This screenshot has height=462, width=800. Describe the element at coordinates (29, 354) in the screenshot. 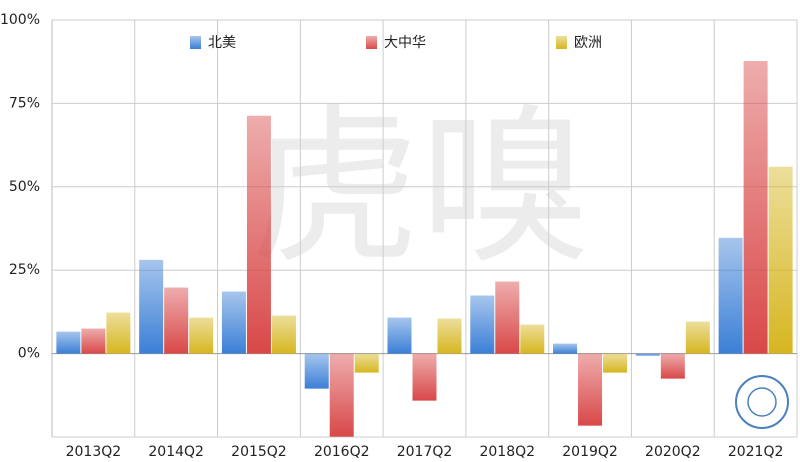

I see `y-tick-label: 0%` at that location.